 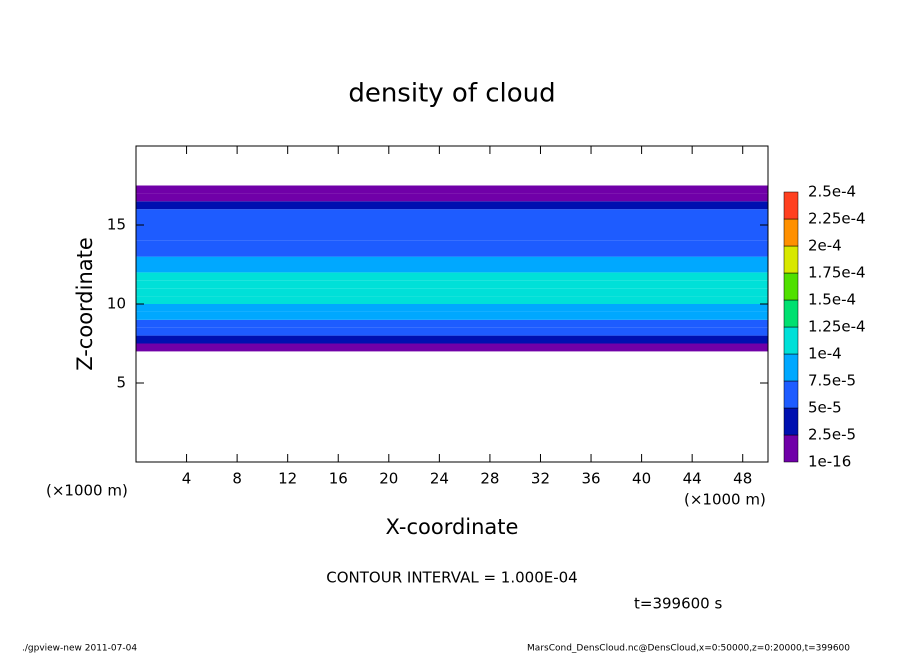 I want to click on chart-title: density of cloud, so click(x=451, y=94).